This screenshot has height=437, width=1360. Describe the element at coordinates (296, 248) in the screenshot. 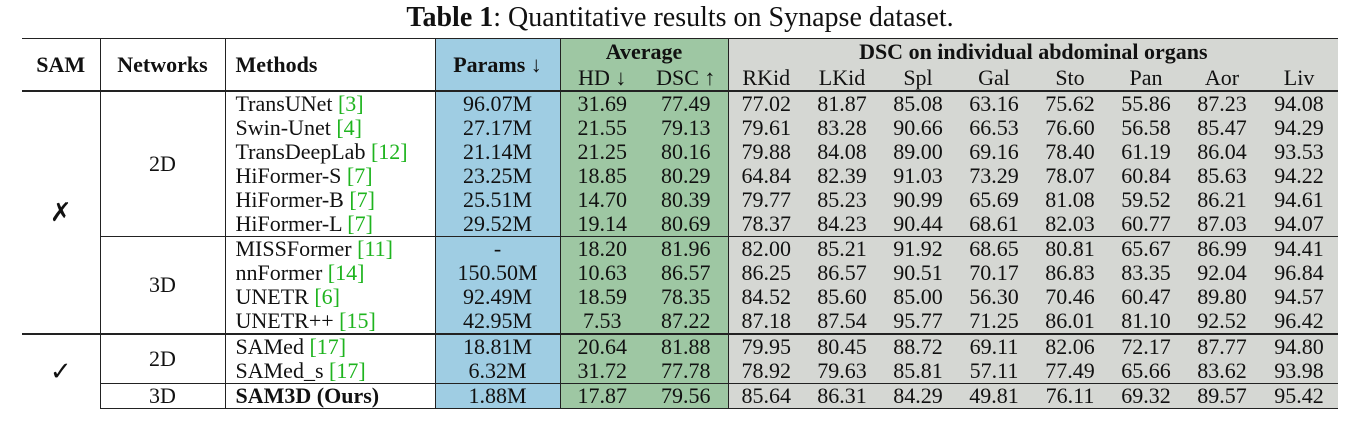

I see `method-name: MISSFormer` at that location.